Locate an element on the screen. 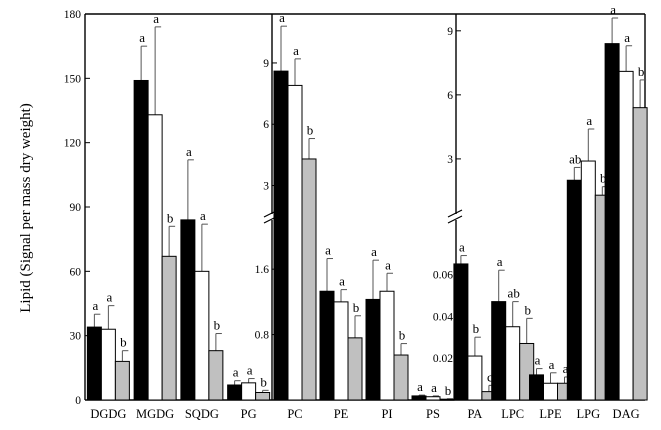 The width and height of the screenshot is (661, 430). y-axis-label: Lipid (Signal per mass dry weight) is located at coordinates (26, 208).